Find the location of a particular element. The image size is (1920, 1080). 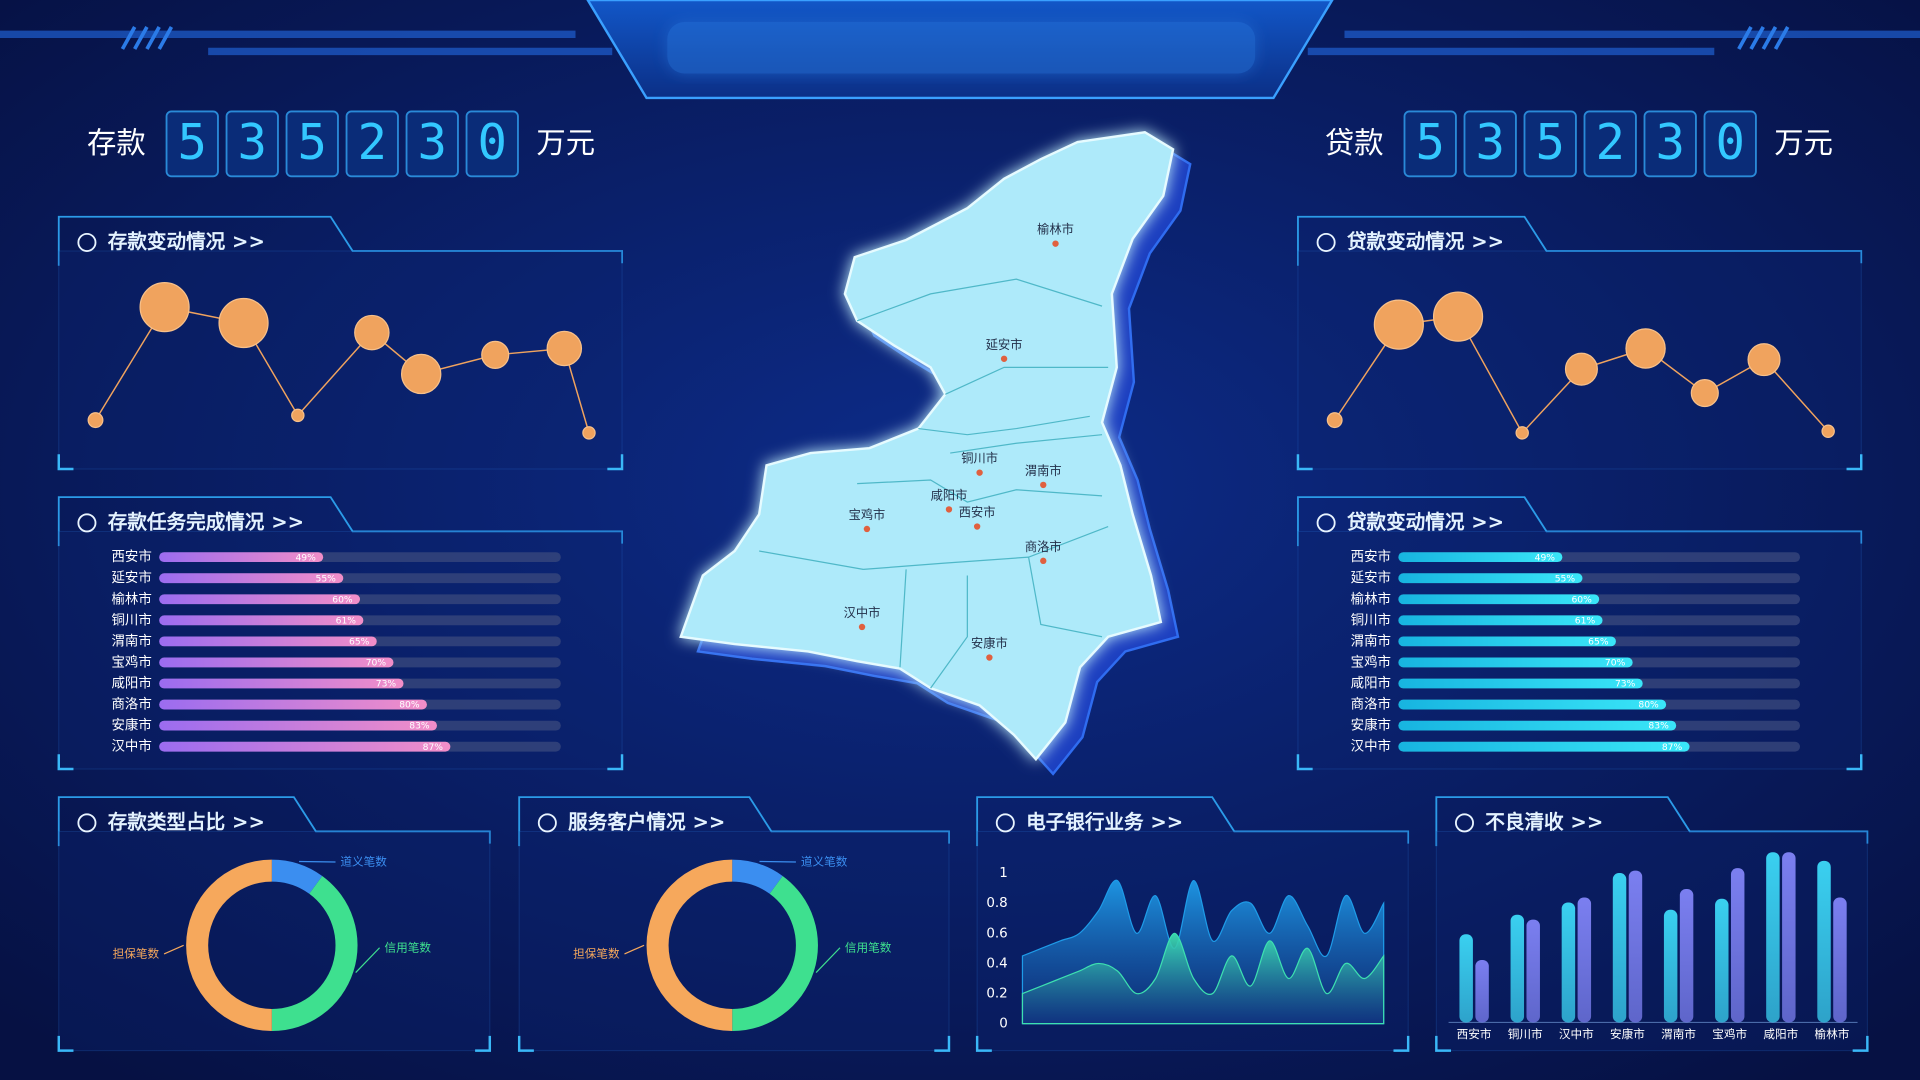

value-label: 55% is located at coordinates (326, 578).